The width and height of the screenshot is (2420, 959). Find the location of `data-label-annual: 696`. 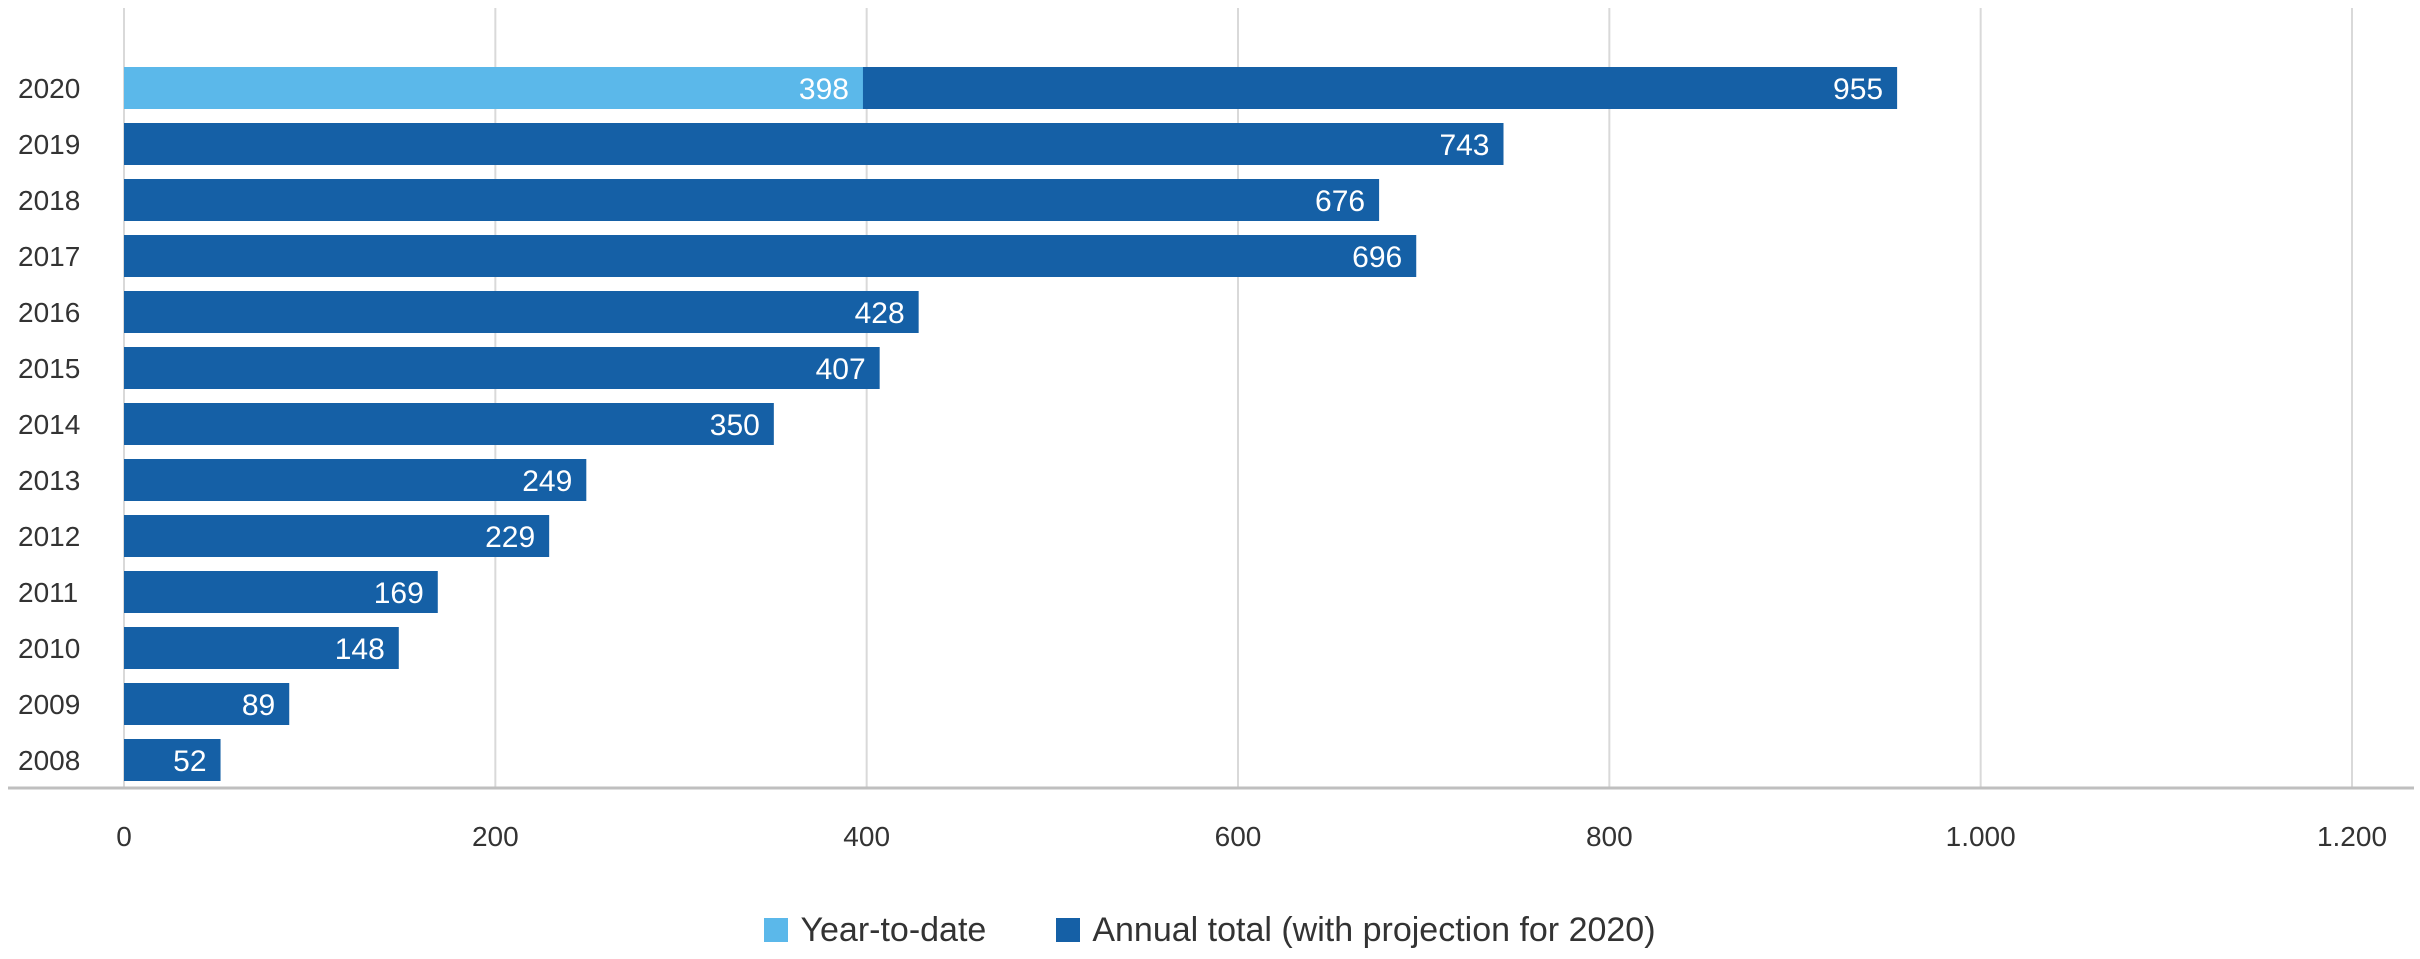

data-label-annual: 696 is located at coordinates (1377, 257).